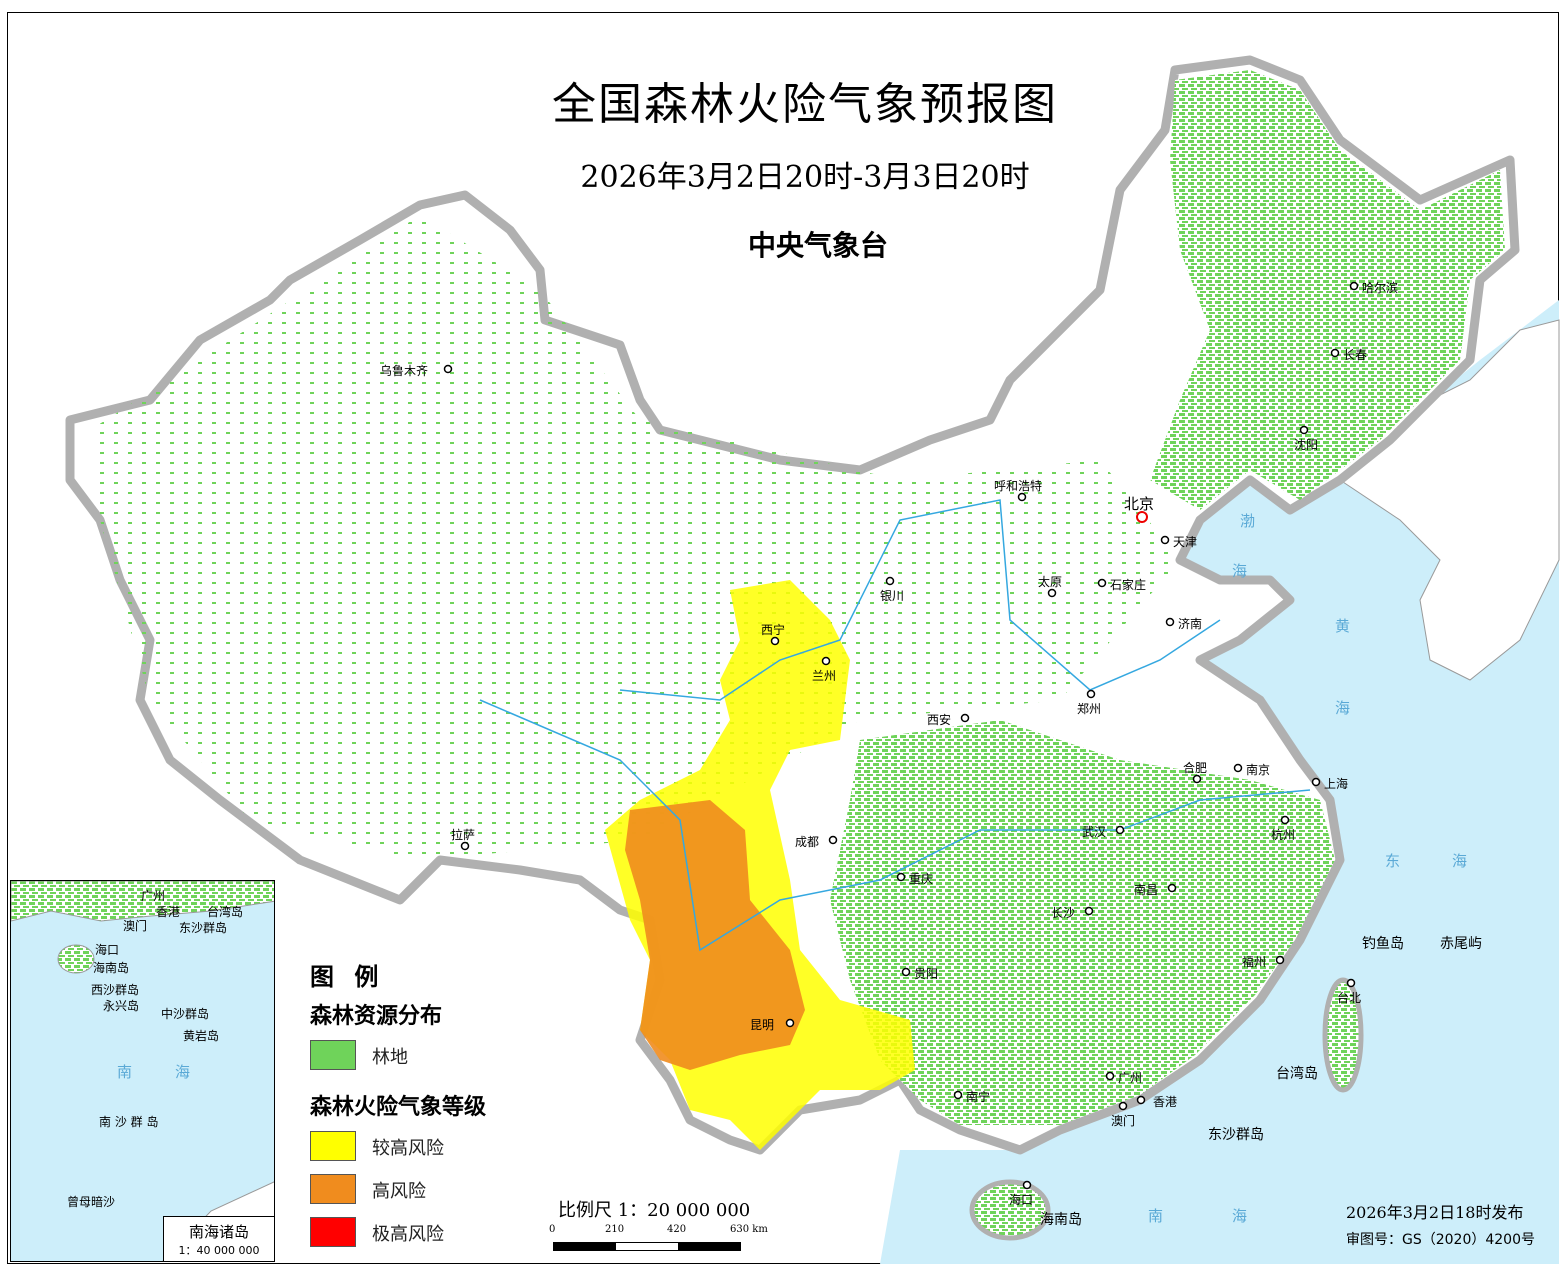 This screenshot has height=1270, width=1566. What do you see at coordinates (1082, 922) in the screenshot?
I see `forest-south` at bounding box center [1082, 922].